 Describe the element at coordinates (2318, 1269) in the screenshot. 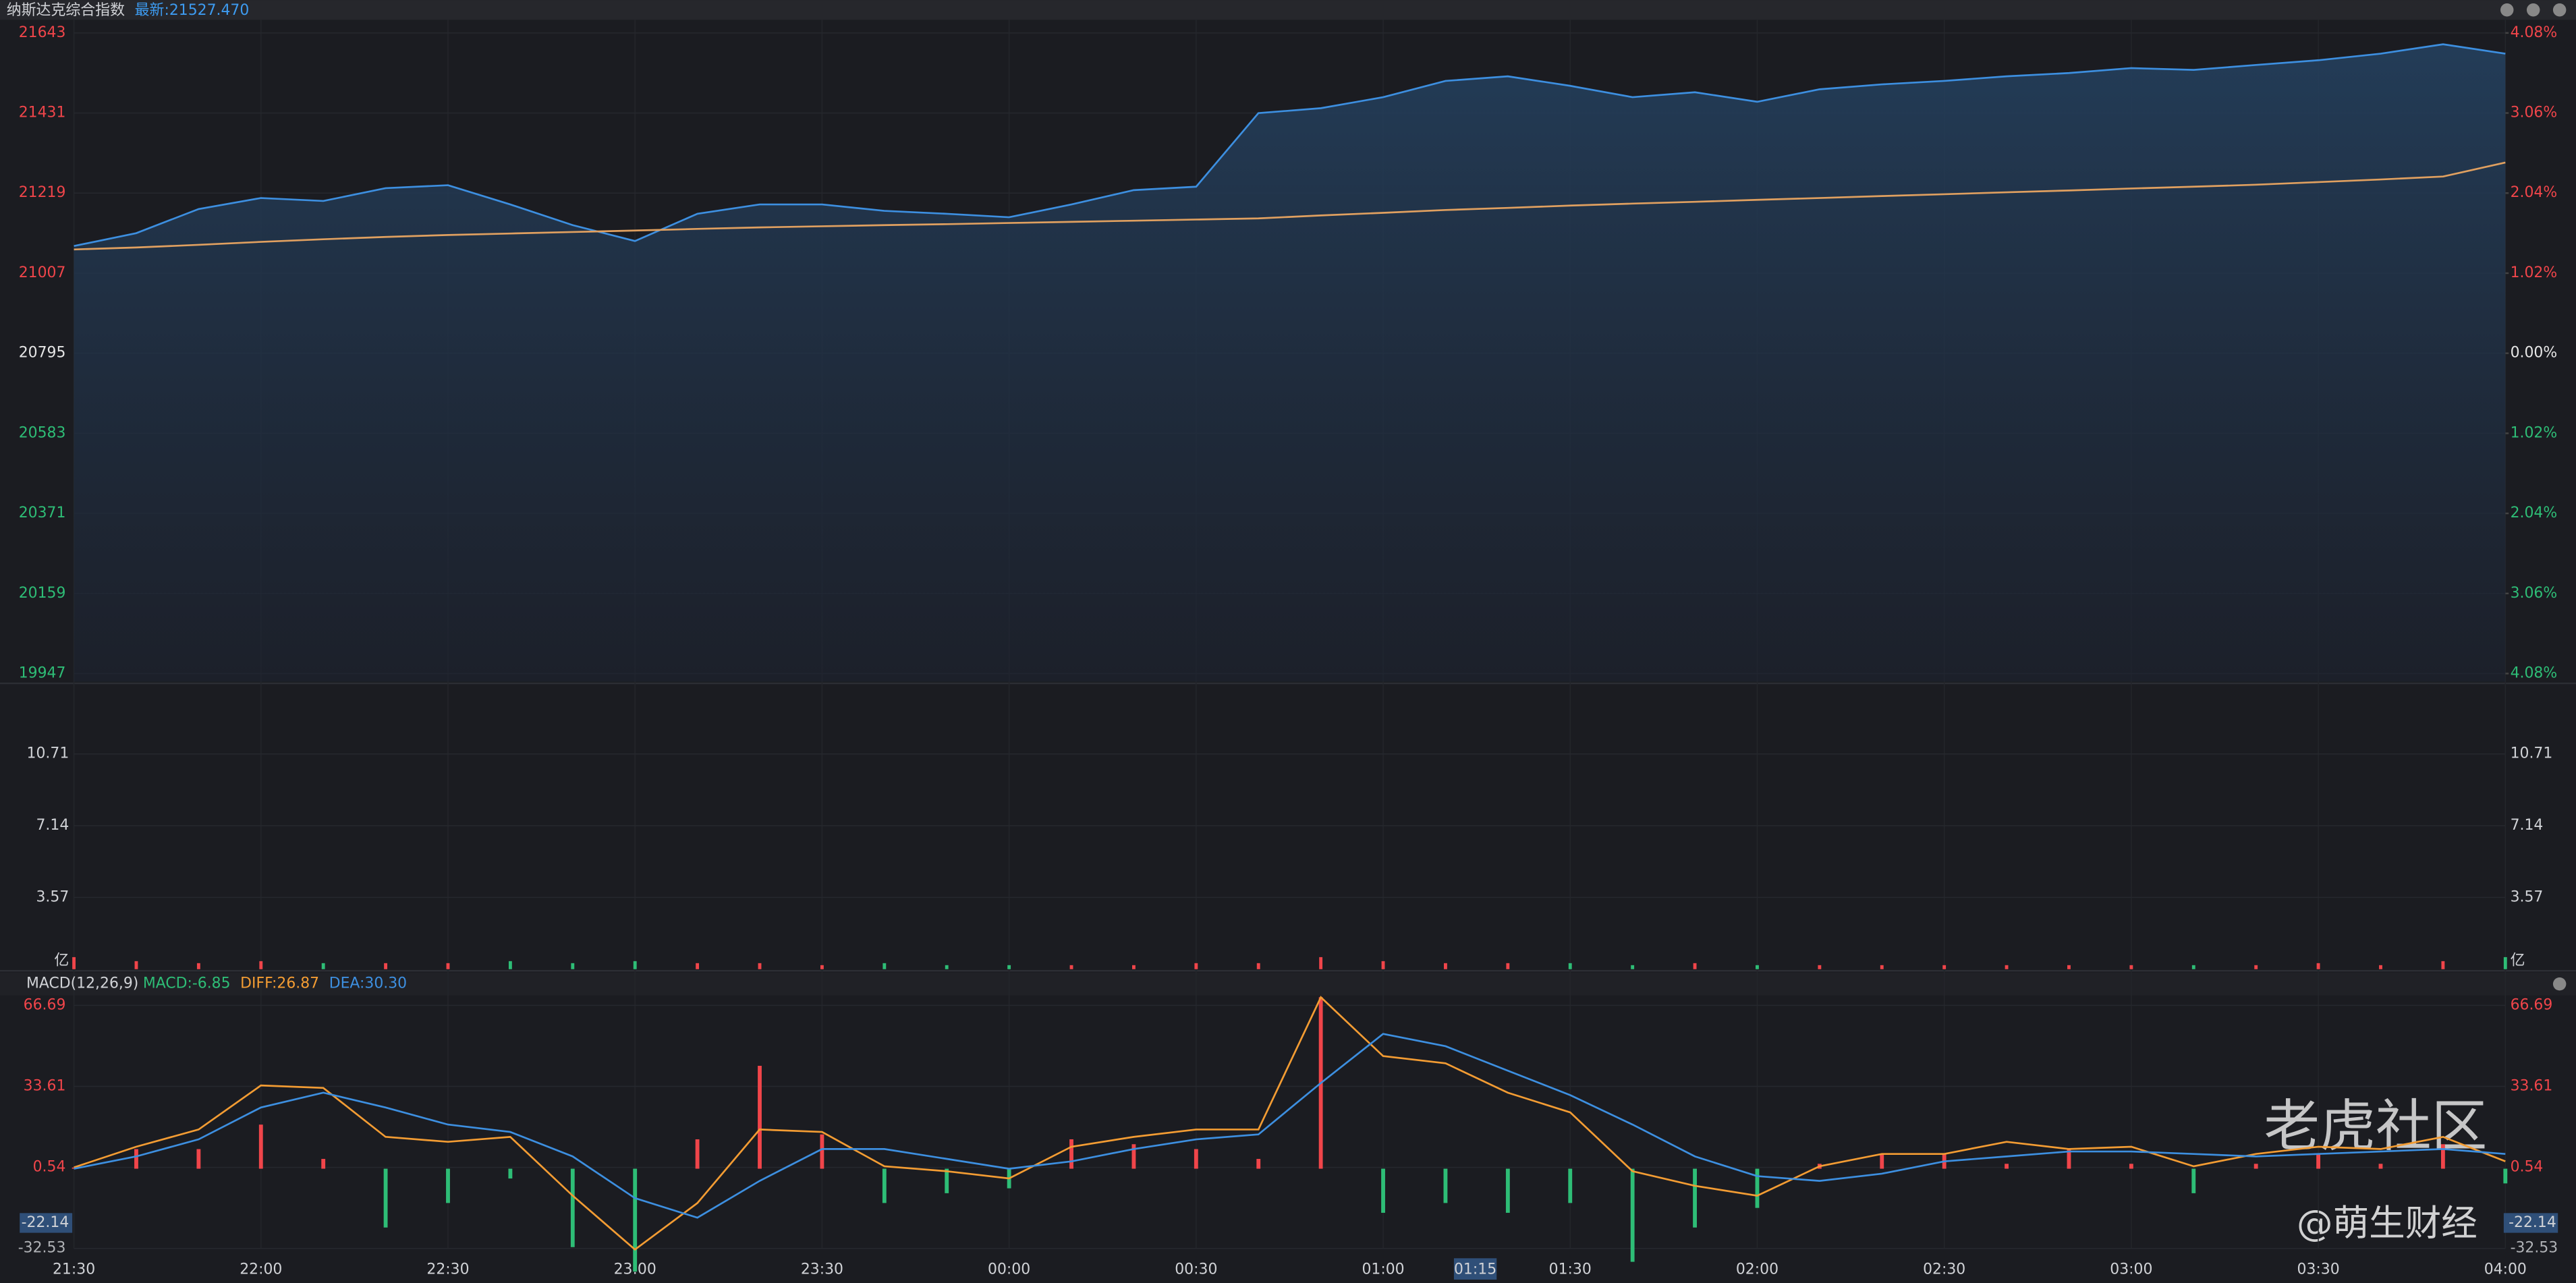

I see `x-tick-label: 03:30` at that location.